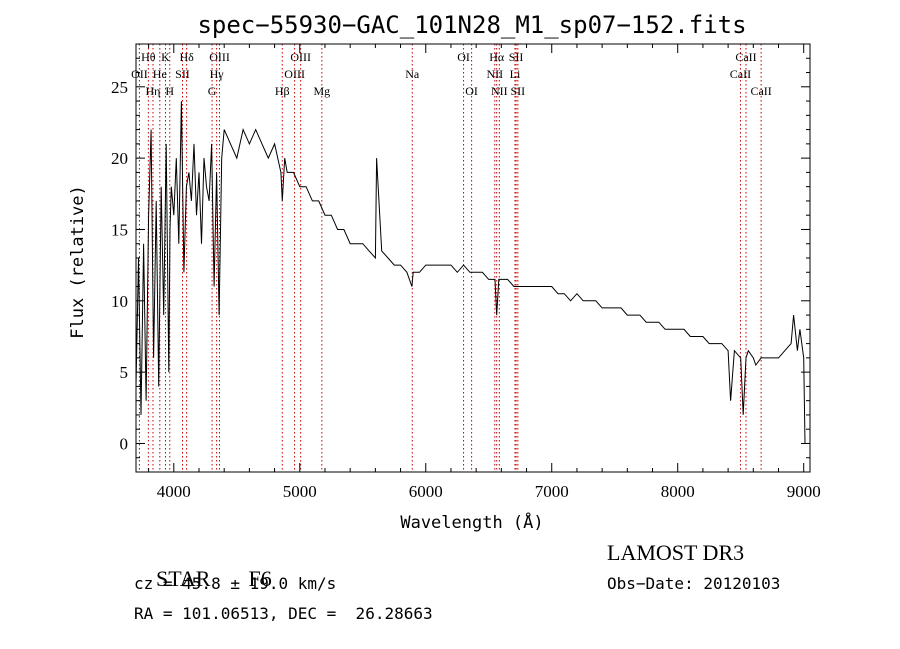  Describe the element at coordinates (169, 91) in the screenshot. I see `spectral-line-label: H` at that location.